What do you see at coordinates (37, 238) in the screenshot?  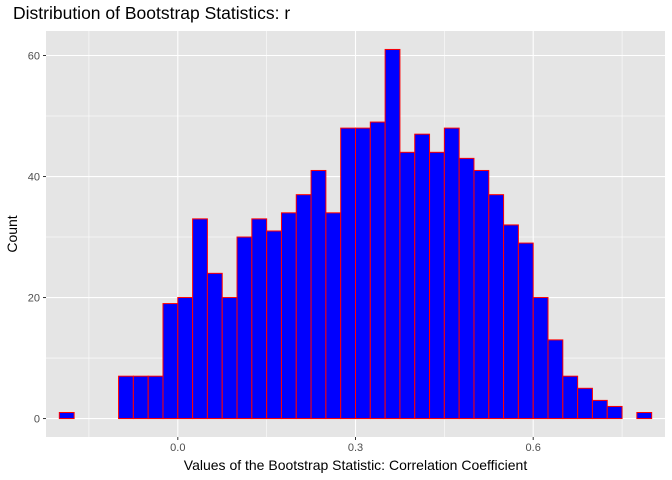 I see `y-axis: 0 20 40 60` at bounding box center [37, 238].